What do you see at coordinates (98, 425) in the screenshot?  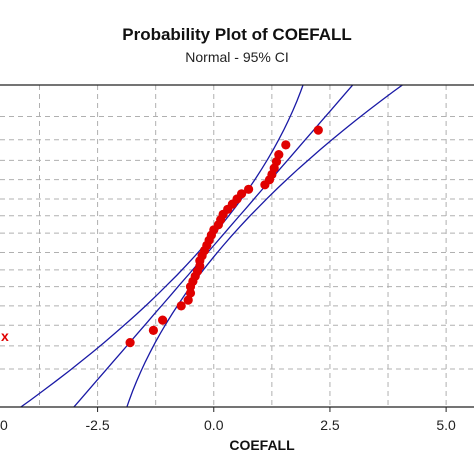 I see `x-tick-label: -2.5` at bounding box center [98, 425].